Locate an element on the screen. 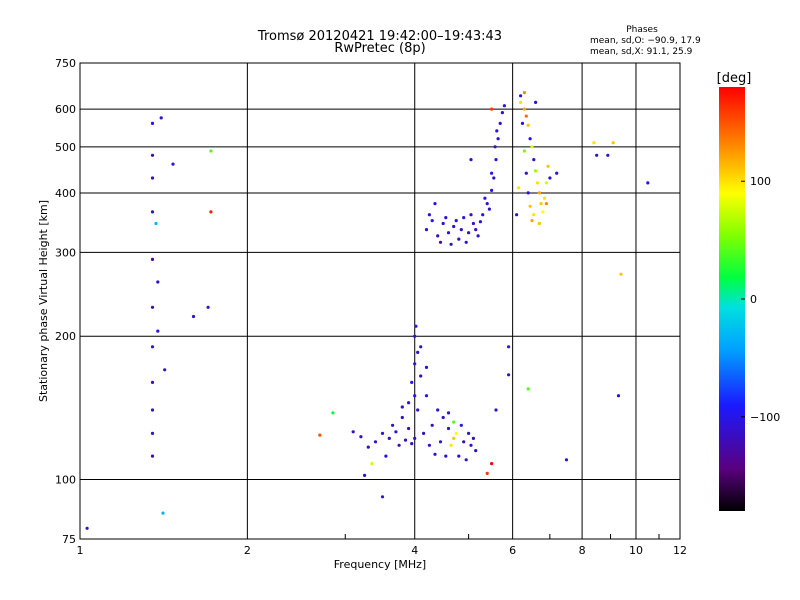  x-tick-label: 6 is located at coordinates (512, 550).